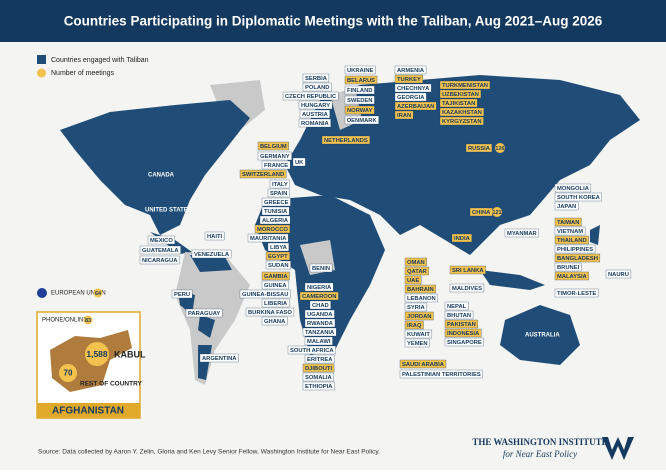  I want to click on logo-mark, so click(618, 448).